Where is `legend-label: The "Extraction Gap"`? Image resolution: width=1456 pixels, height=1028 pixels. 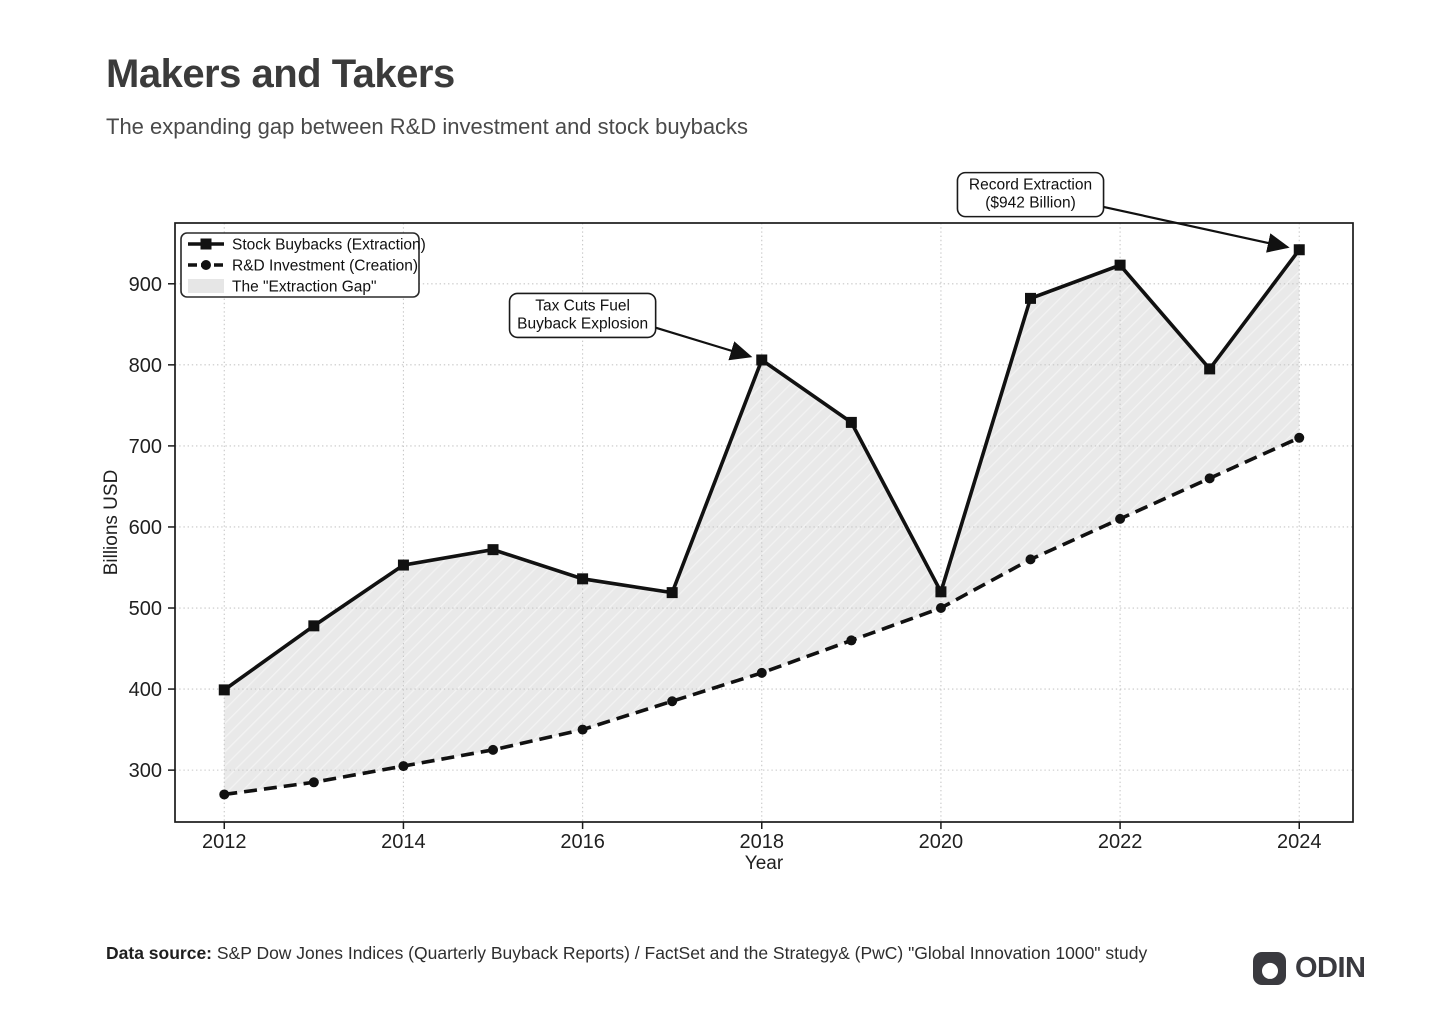
legend-label: The "Extraction Gap" is located at coordinates (304, 287).